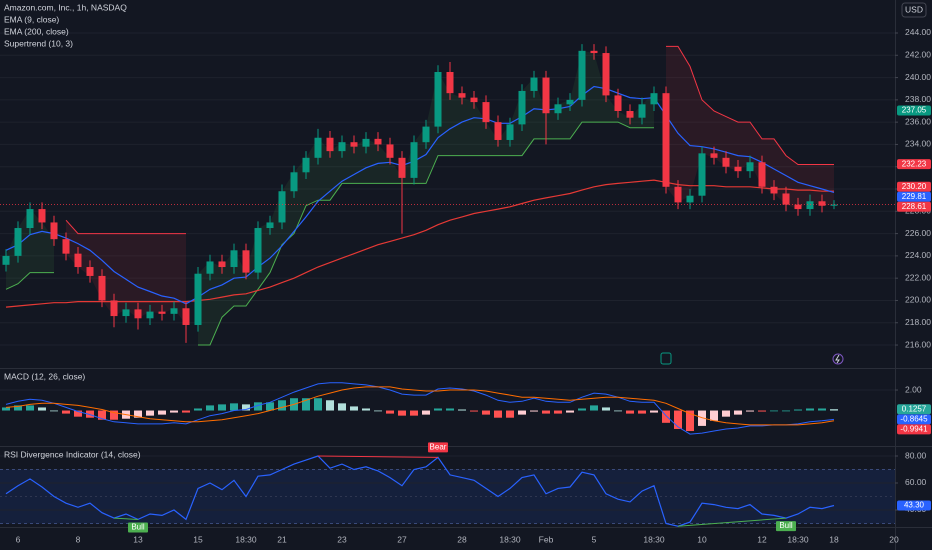  What do you see at coordinates (918, 255) in the screenshot?
I see `y-tick-label: 224.00` at bounding box center [918, 255].